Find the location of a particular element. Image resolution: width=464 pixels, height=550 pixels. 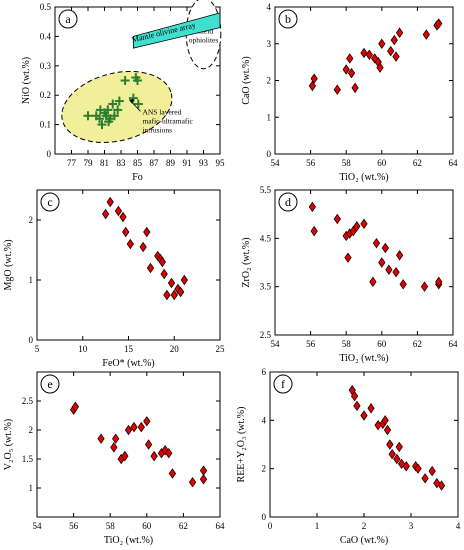

y-axis-label: ZrO₂ (wt.%) is located at coordinates (246, 262).